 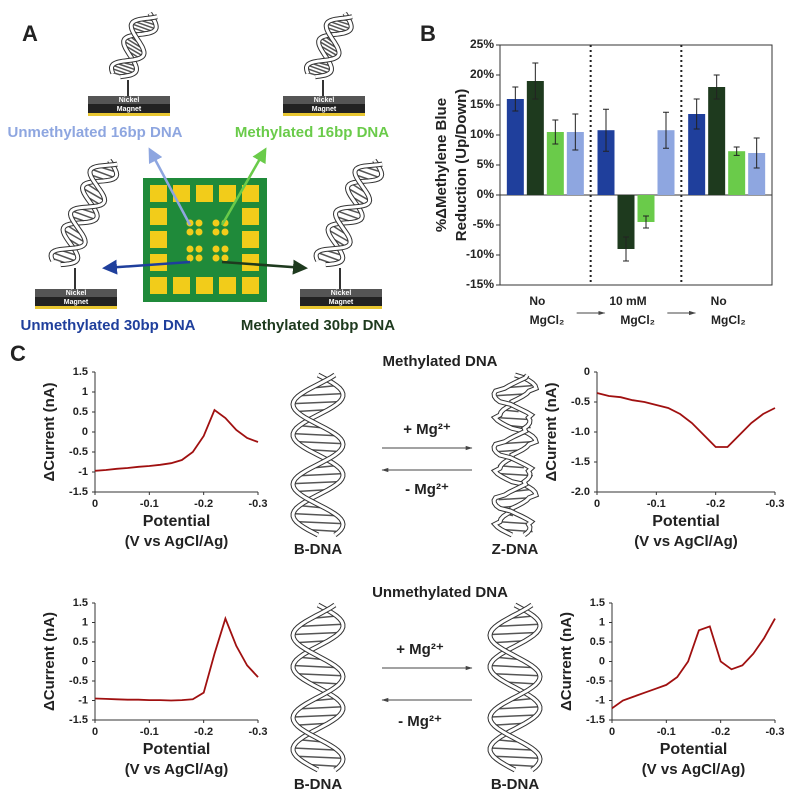 What do you see at coordinates (441, 165) in the screenshot?
I see `y-axis-label: %ΔMethylene Blue` at bounding box center [441, 165].